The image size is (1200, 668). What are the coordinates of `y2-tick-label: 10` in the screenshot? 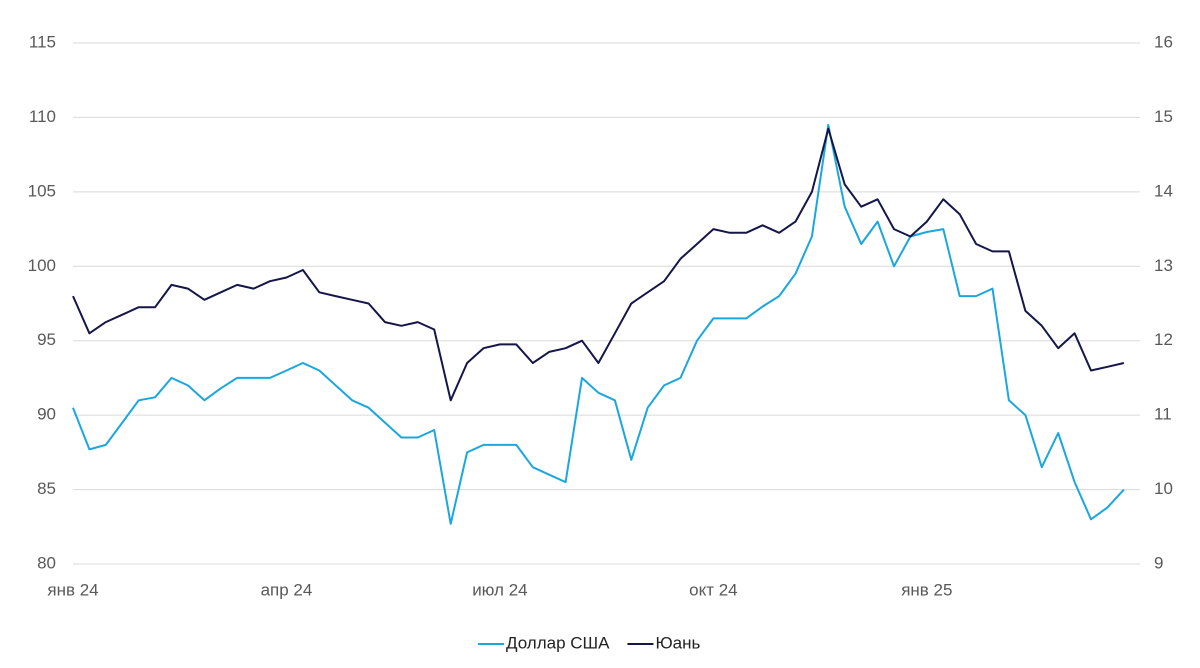 It's located at (1163, 488).